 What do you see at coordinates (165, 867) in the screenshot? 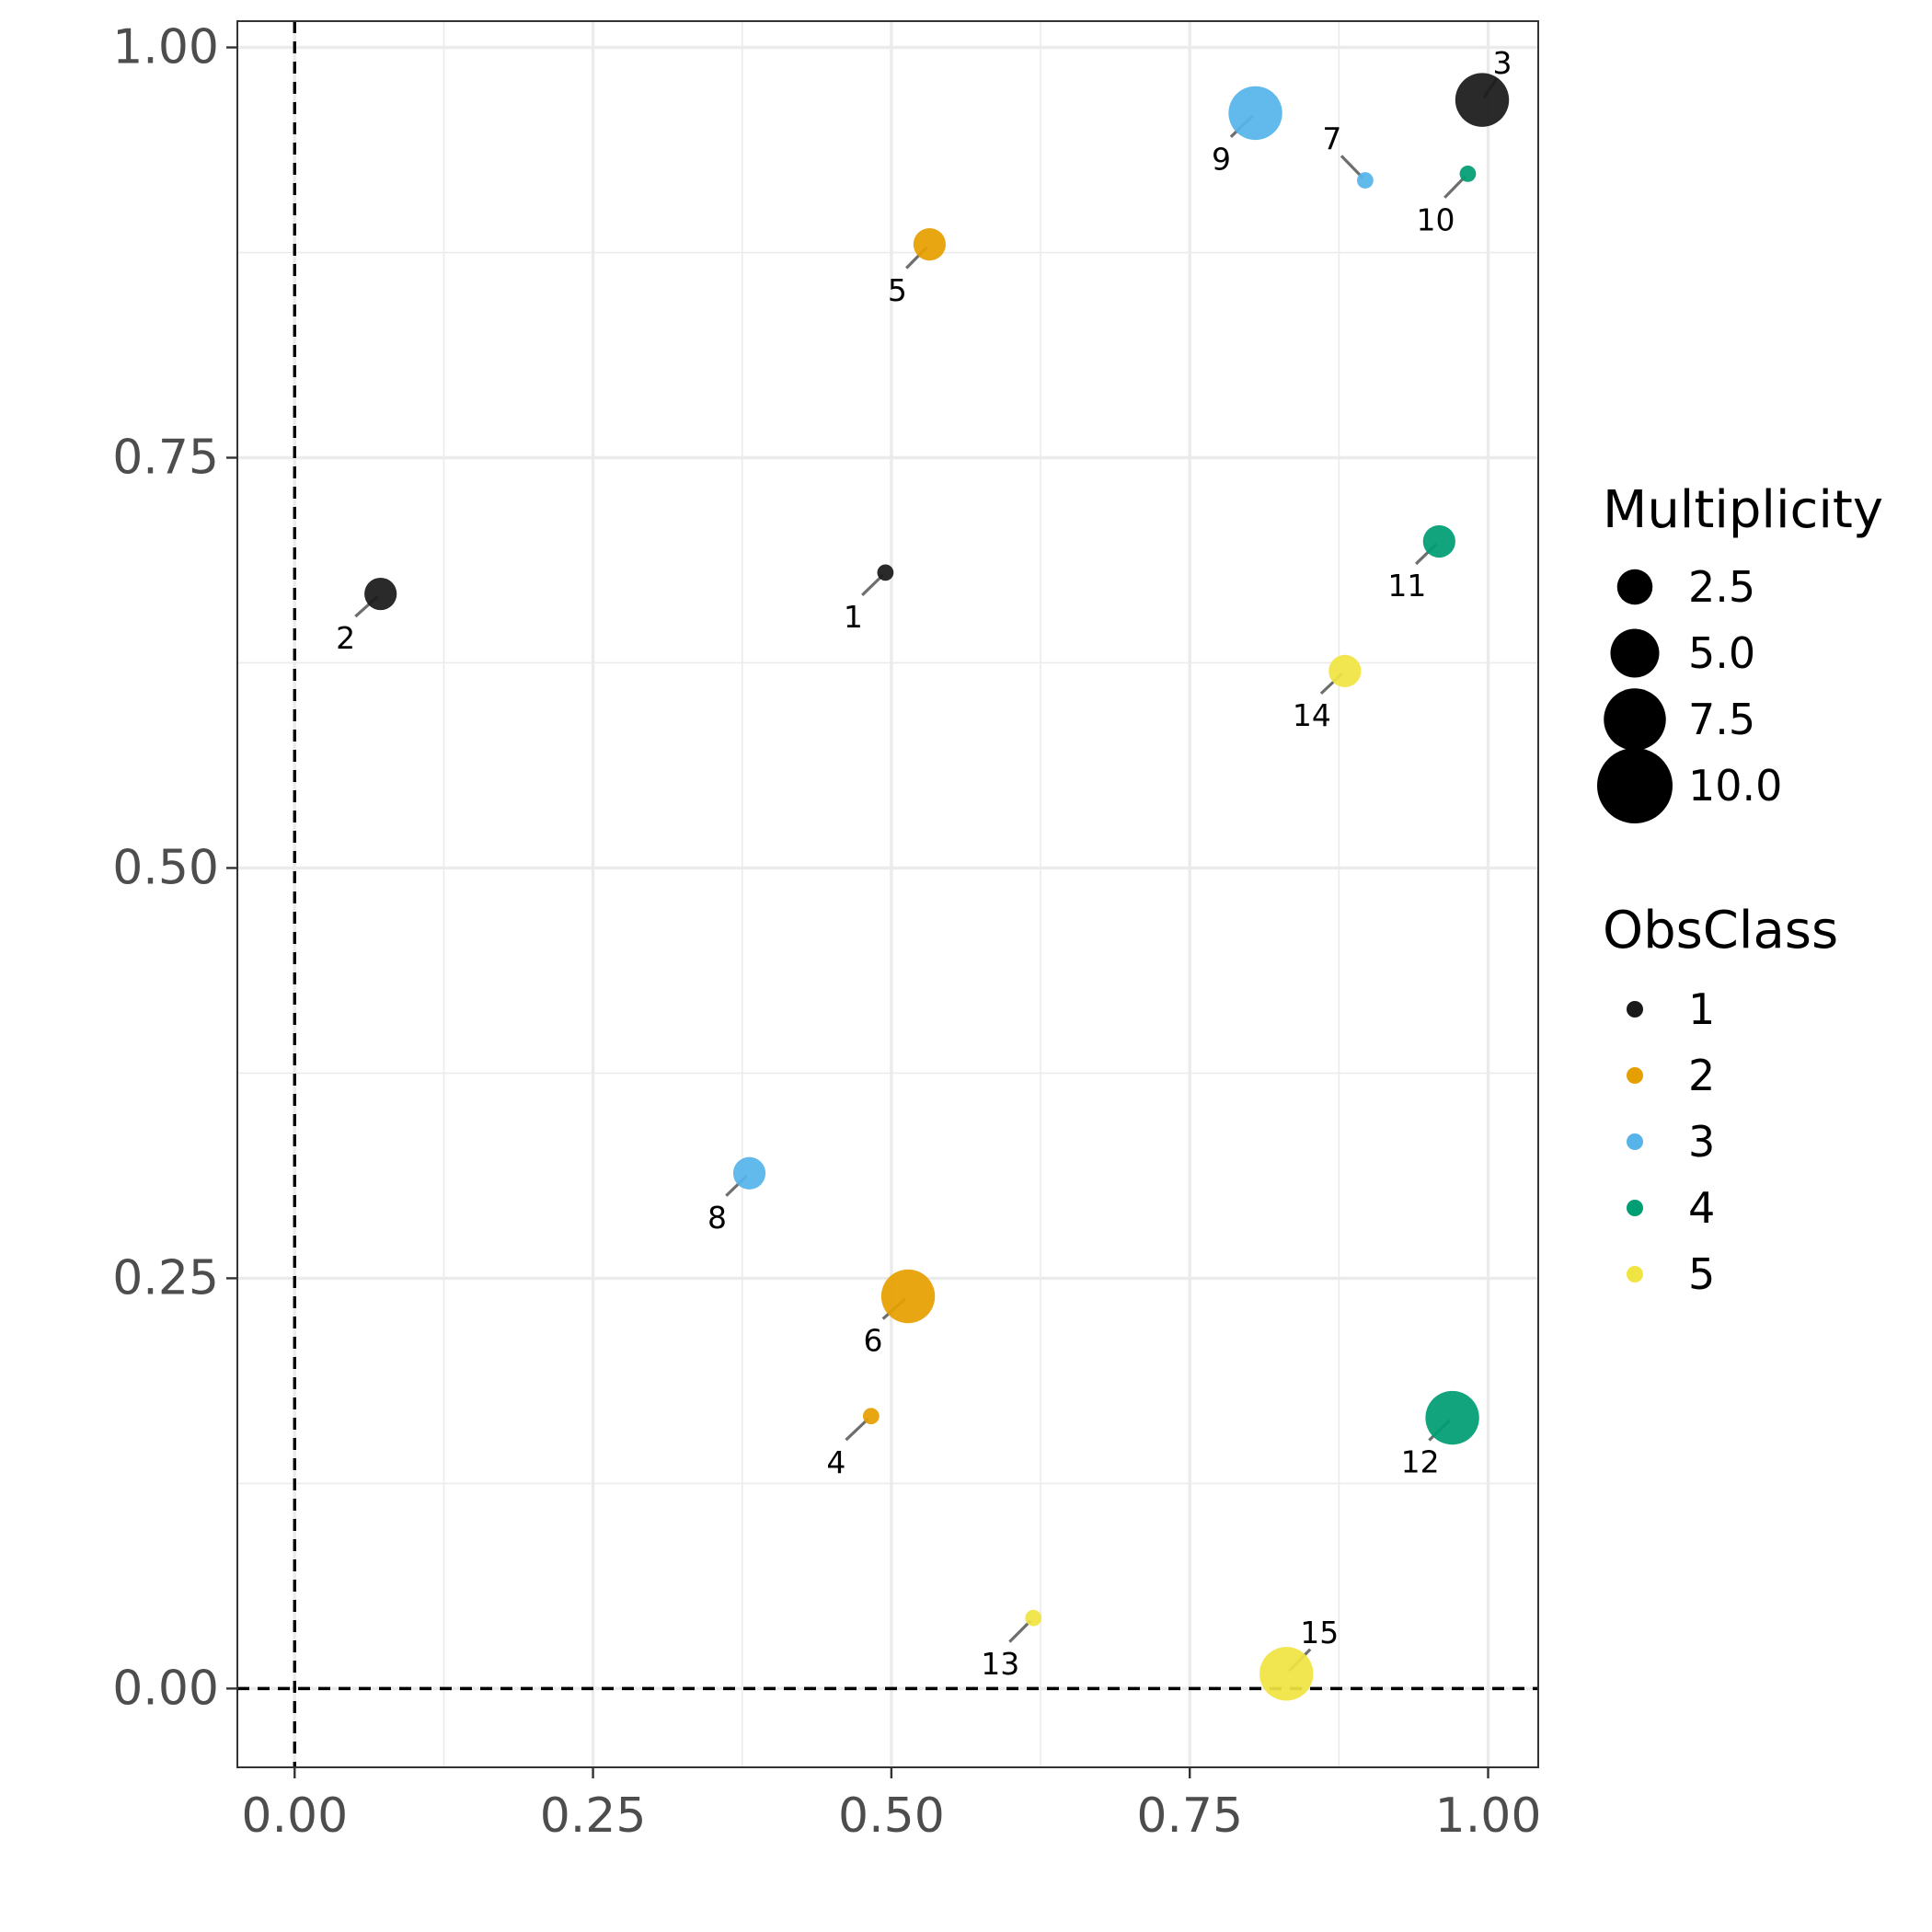
I see `y-tick-label: 0.50` at bounding box center [165, 867].